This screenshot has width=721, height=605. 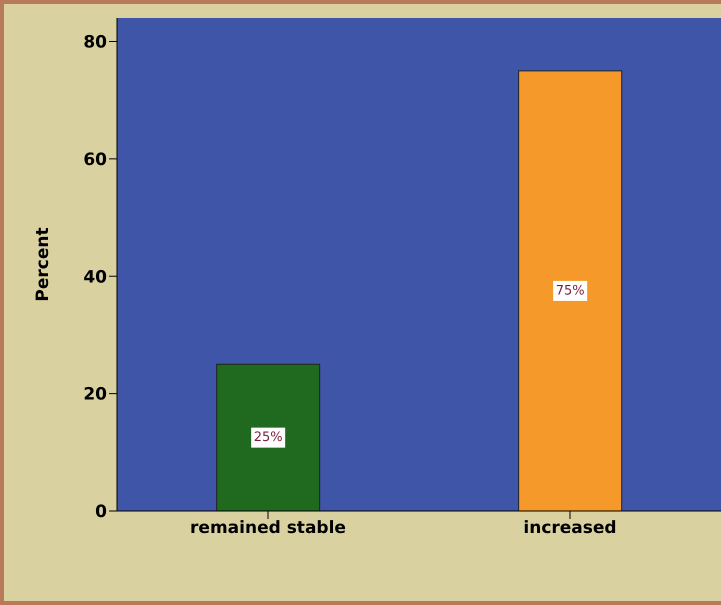 What do you see at coordinates (268, 438) in the screenshot?
I see `data-label: 25%` at bounding box center [268, 438].